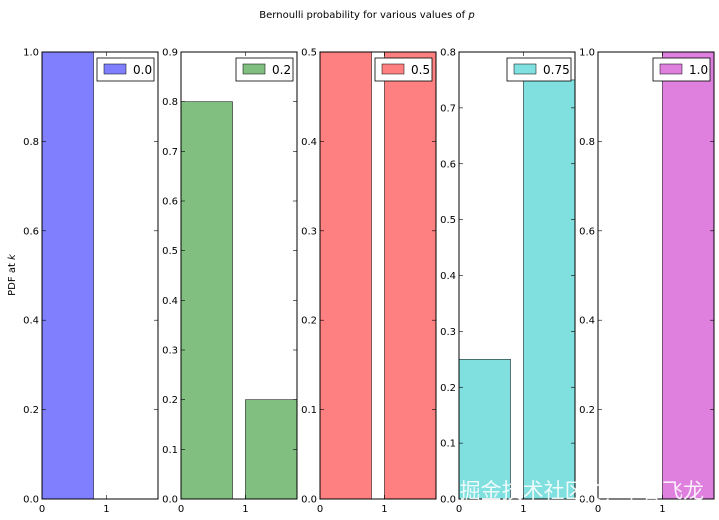 The height and width of the screenshot is (520, 719). I want to click on legend: 0.5, so click(403, 69).